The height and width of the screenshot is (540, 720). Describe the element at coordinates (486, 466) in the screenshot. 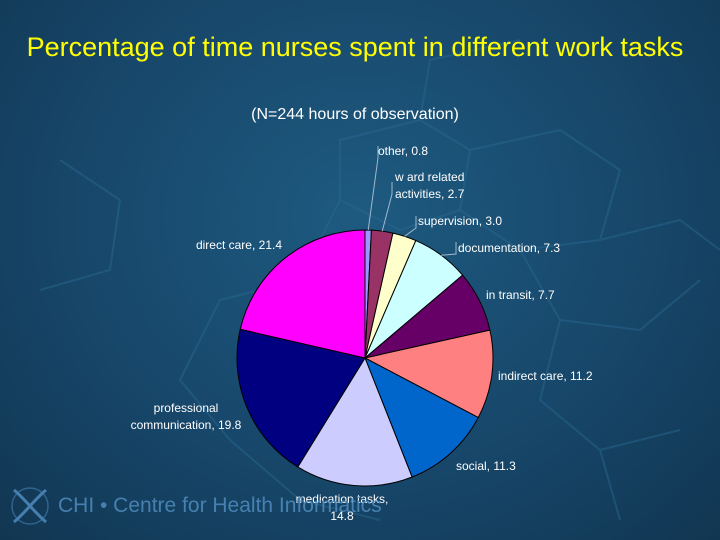

I see `slice-label: social, 11.3` at that location.